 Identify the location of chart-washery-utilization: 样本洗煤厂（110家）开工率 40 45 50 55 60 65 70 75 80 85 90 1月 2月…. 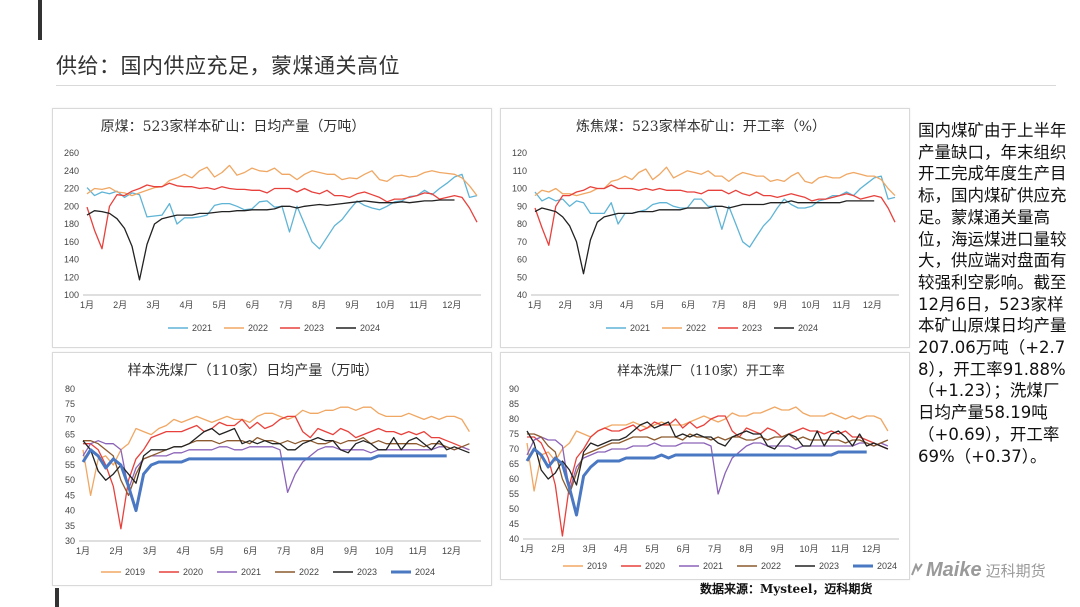
(705, 466).